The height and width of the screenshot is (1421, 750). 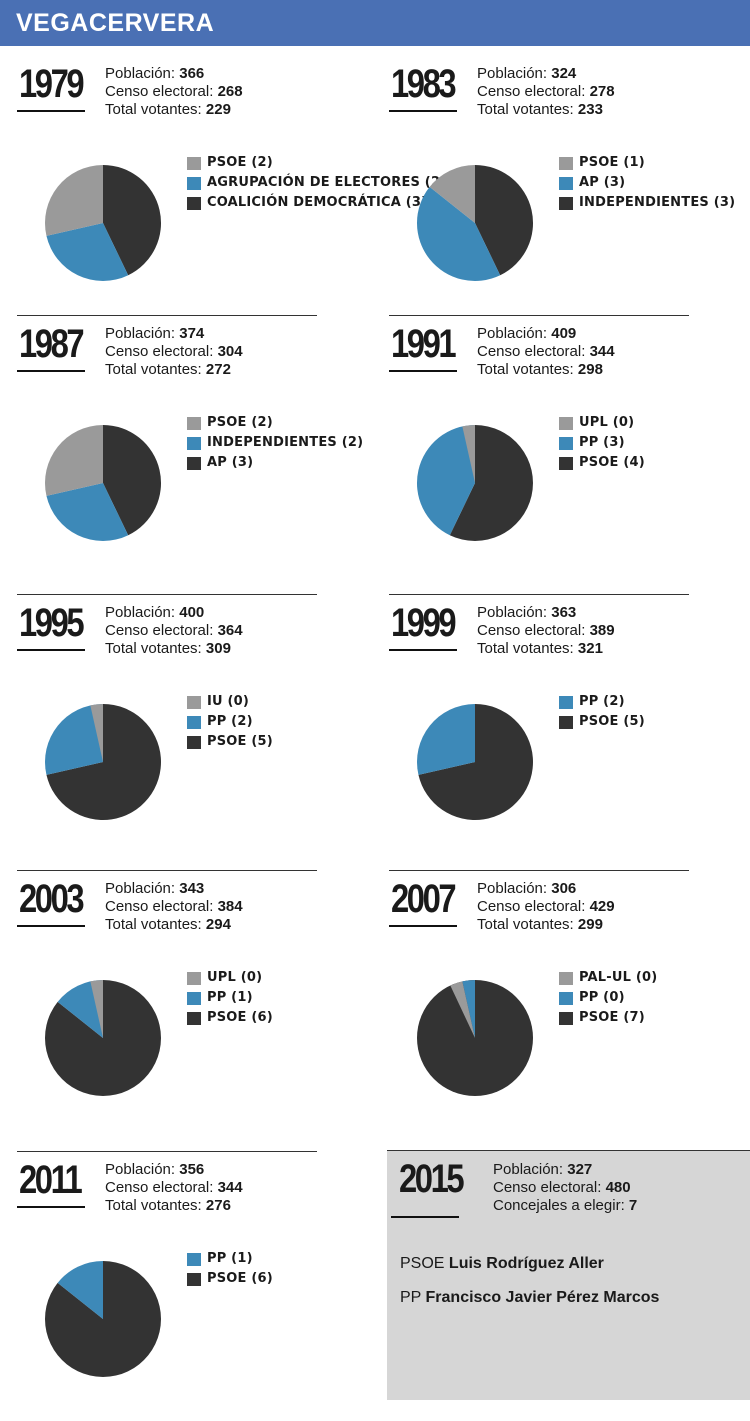 I want to click on voters-line: Total votantes: 321, so click(x=540, y=648).